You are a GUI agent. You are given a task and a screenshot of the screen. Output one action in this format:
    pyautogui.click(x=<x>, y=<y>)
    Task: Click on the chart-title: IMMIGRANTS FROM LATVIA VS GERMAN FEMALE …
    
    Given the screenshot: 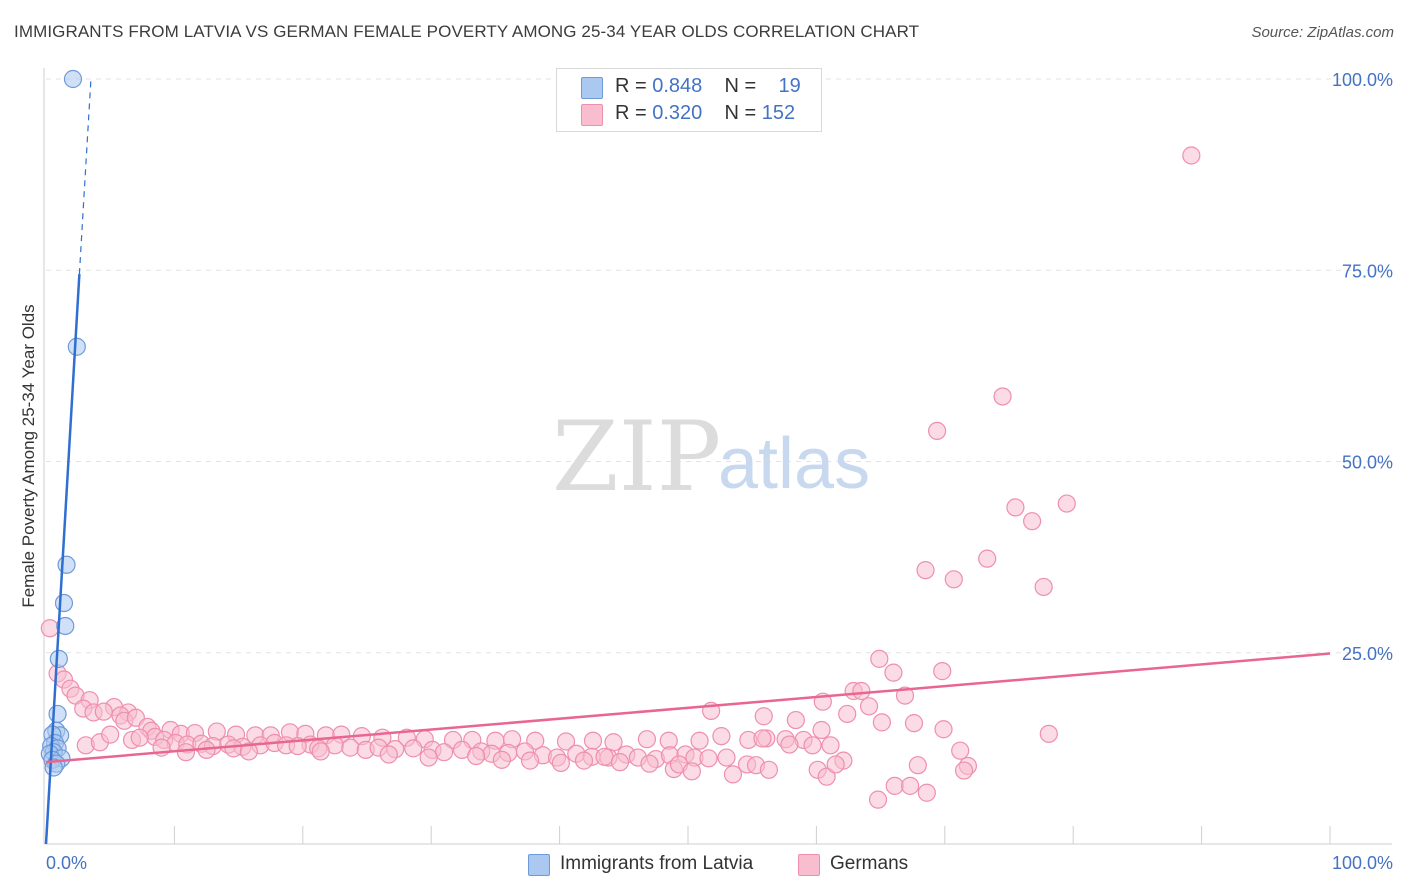 What is the action you would take?
    pyautogui.click(x=467, y=31)
    